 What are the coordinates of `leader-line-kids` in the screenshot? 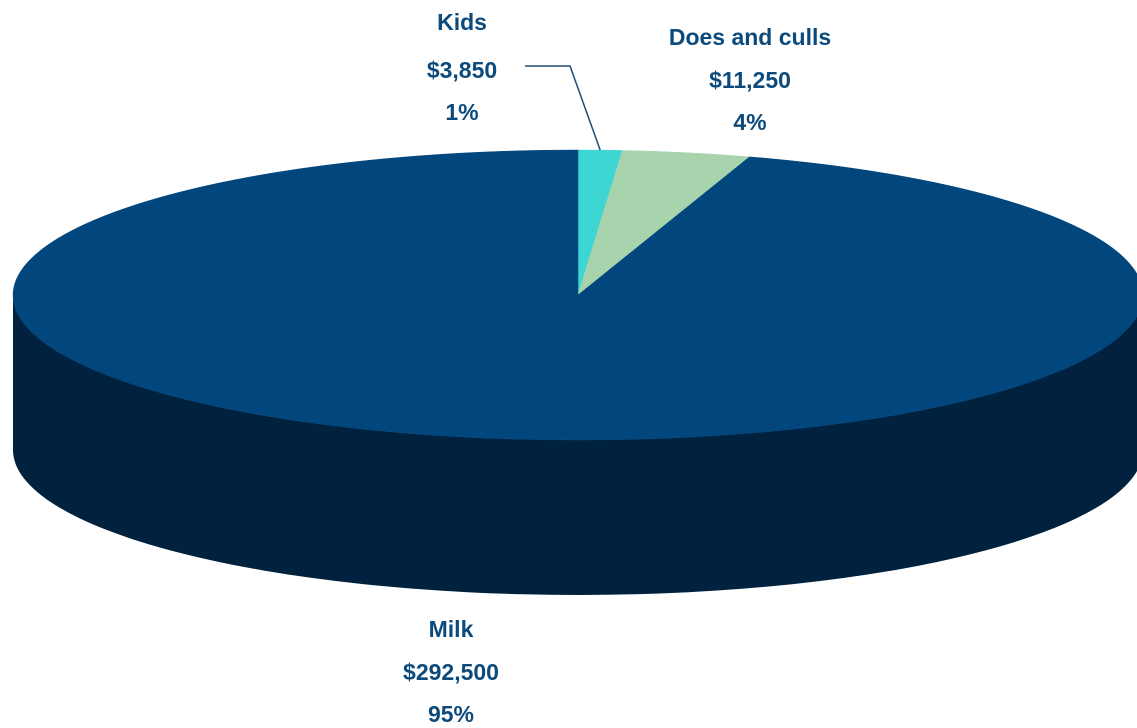 It's located at (563, 108).